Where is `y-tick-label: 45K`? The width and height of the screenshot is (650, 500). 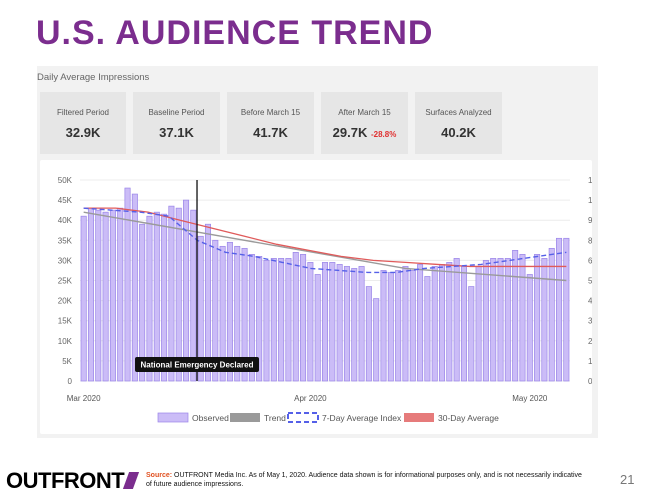 y-tick-label: 45K is located at coordinates (65, 200).